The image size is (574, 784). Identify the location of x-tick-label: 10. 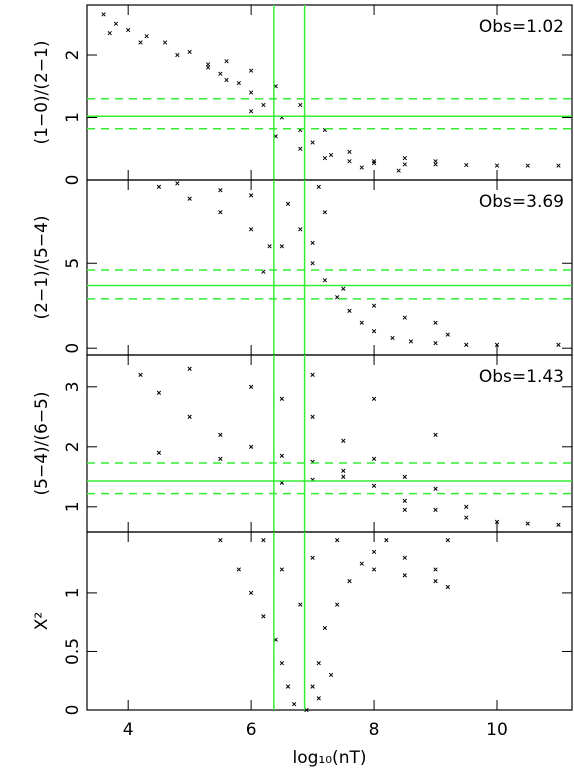
(497, 730).